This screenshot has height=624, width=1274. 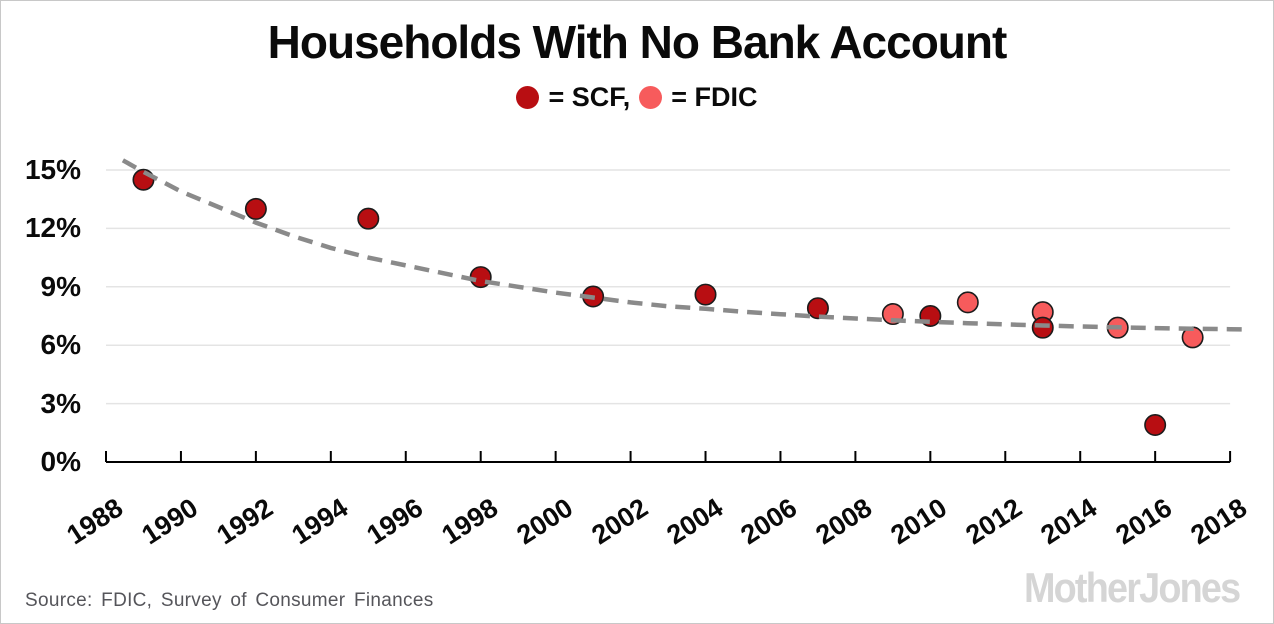 I want to click on scf-point-2007, so click(x=817, y=308).